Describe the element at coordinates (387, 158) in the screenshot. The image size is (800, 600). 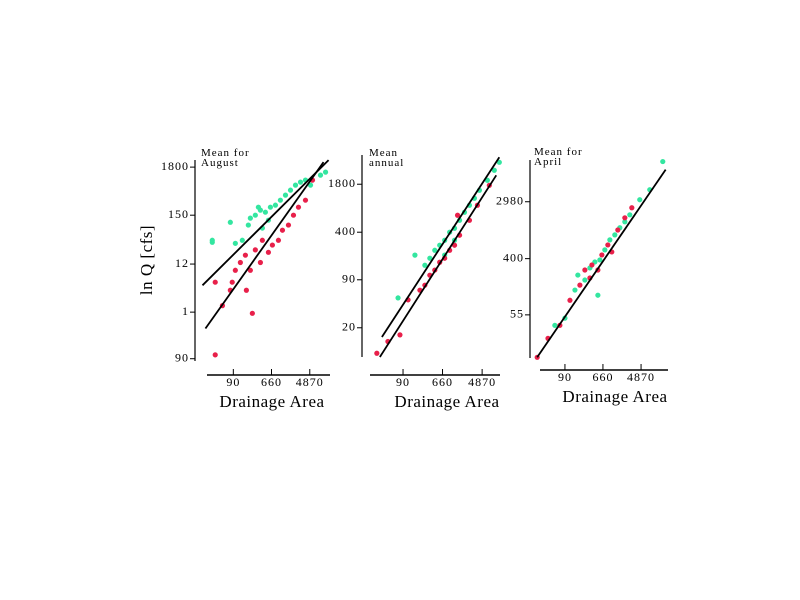
I see `panel-title: Mean annual` at that location.